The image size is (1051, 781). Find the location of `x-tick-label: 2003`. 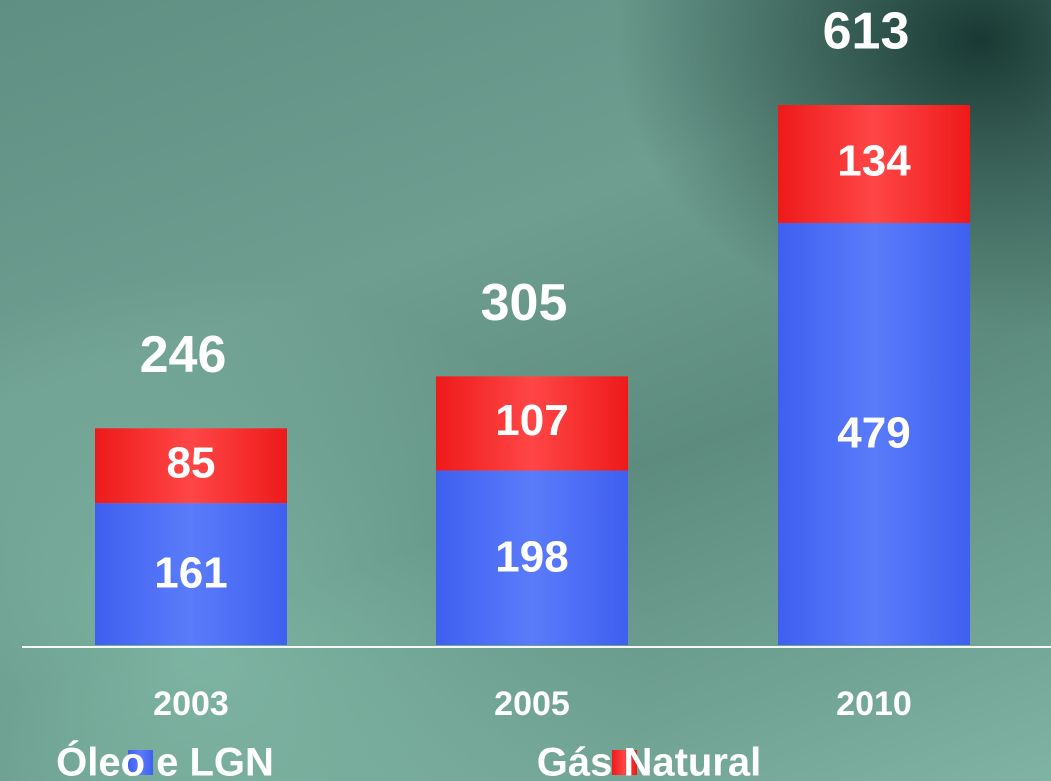

x-tick-label: 2003 is located at coordinates (191, 704).